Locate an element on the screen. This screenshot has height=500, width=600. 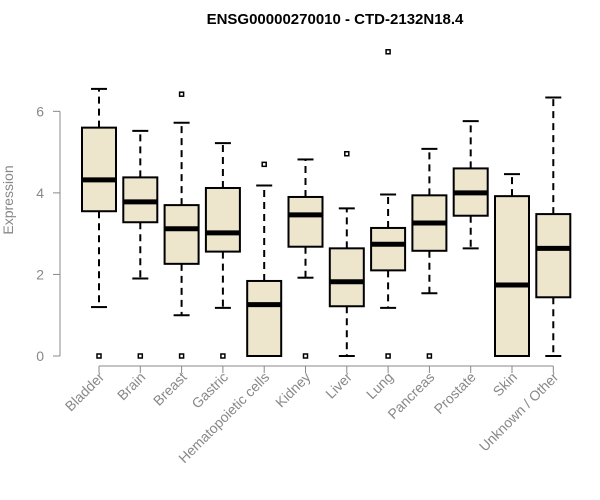
box-skin is located at coordinates (512, 265).